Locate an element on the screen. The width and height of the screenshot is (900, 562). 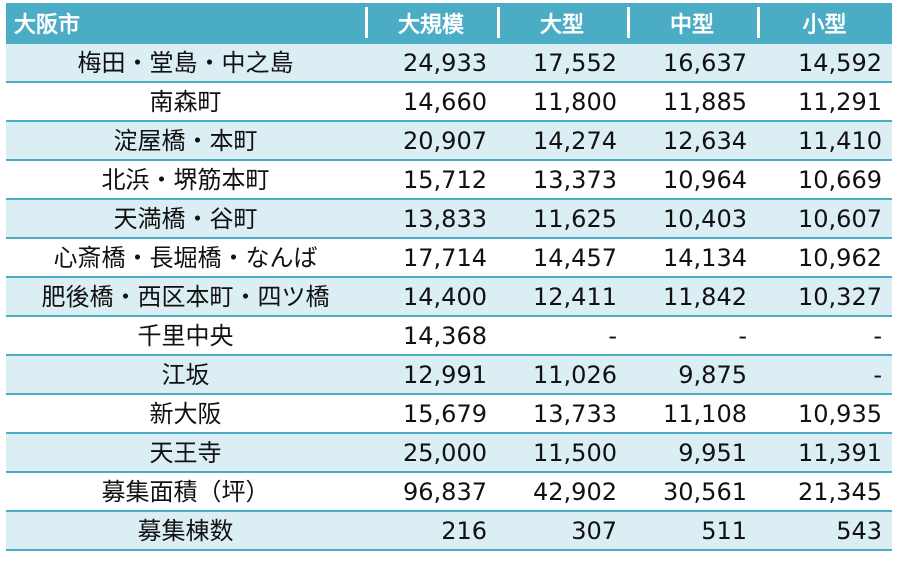
table-row: 心斎橋・長堀橋・なんば 17,714 14,457 14,134 10,962 is located at coordinates (449, 257).